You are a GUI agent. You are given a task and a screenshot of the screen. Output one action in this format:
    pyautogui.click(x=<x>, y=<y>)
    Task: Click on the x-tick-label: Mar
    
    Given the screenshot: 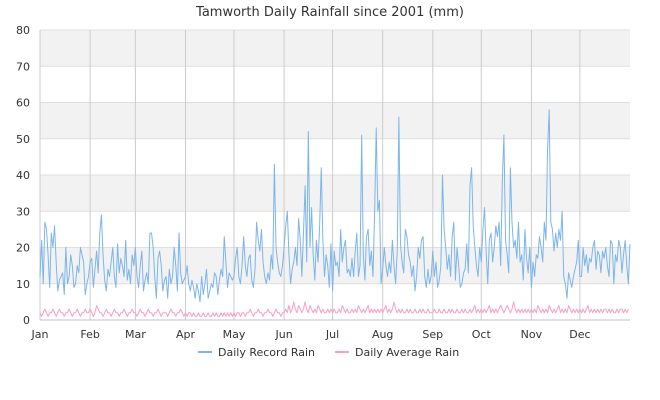 What is the action you would take?
    pyautogui.click(x=135, y=334)
    